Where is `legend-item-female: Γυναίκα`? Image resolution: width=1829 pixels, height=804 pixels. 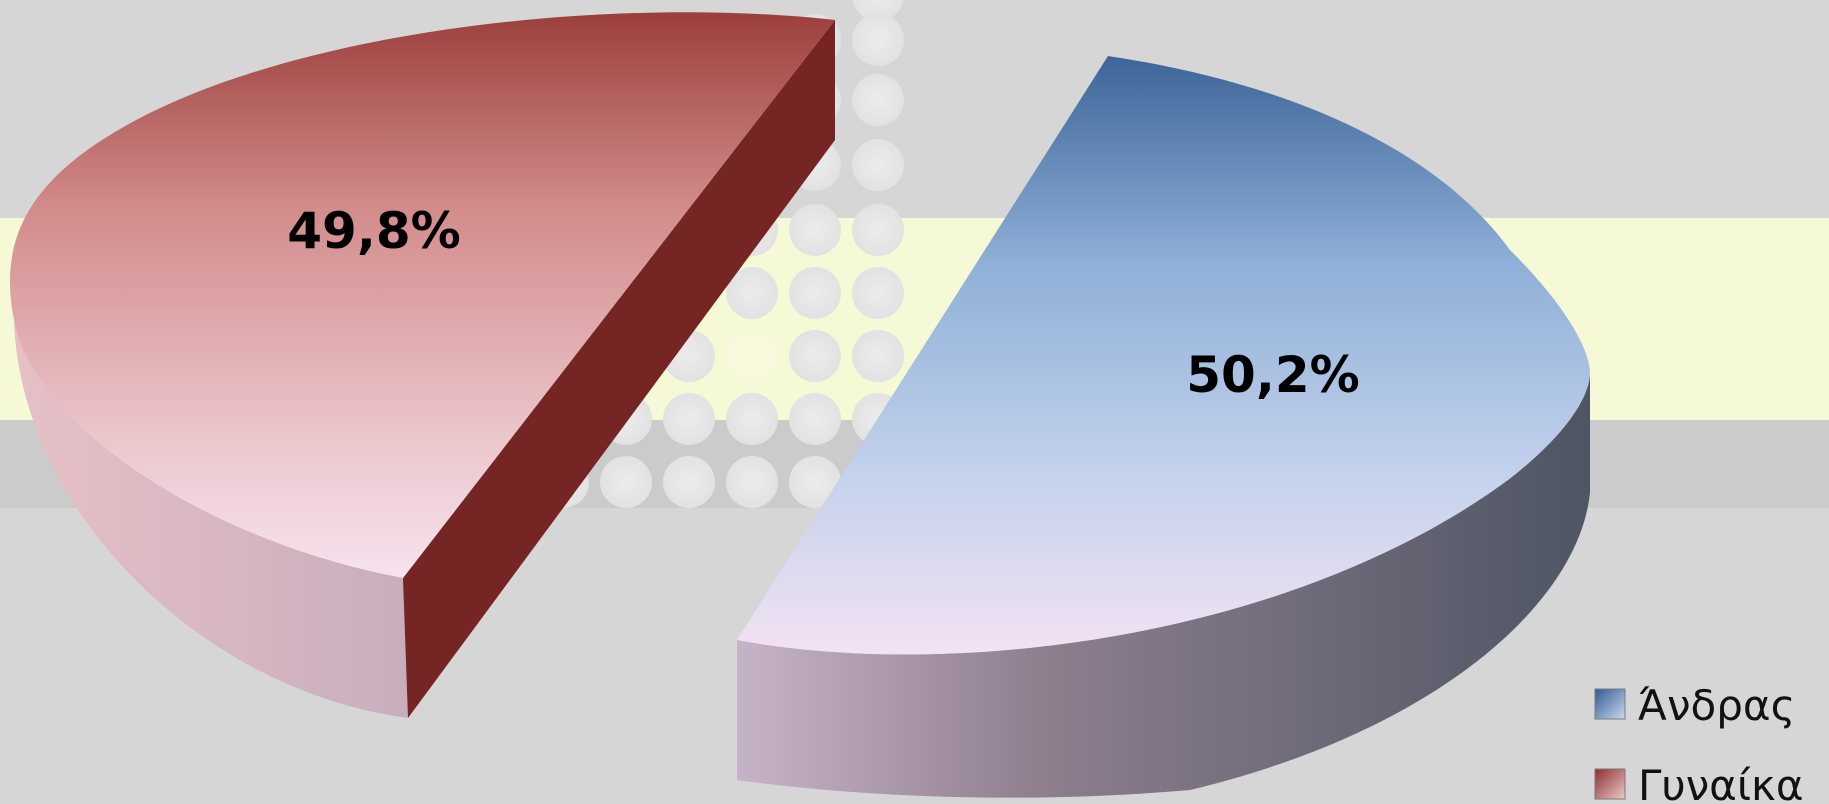
legend-item-female: Γυναίκα is located at coordinates (1699, 782).